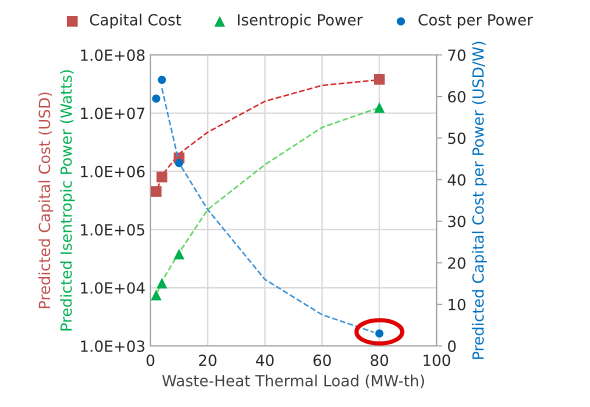 The width and height of the screenshot is (590, 407). What do you see at coordinates (437, 360) in the screenshot?
I see `x-tick-label: 100` at bounding box center [437, 360].